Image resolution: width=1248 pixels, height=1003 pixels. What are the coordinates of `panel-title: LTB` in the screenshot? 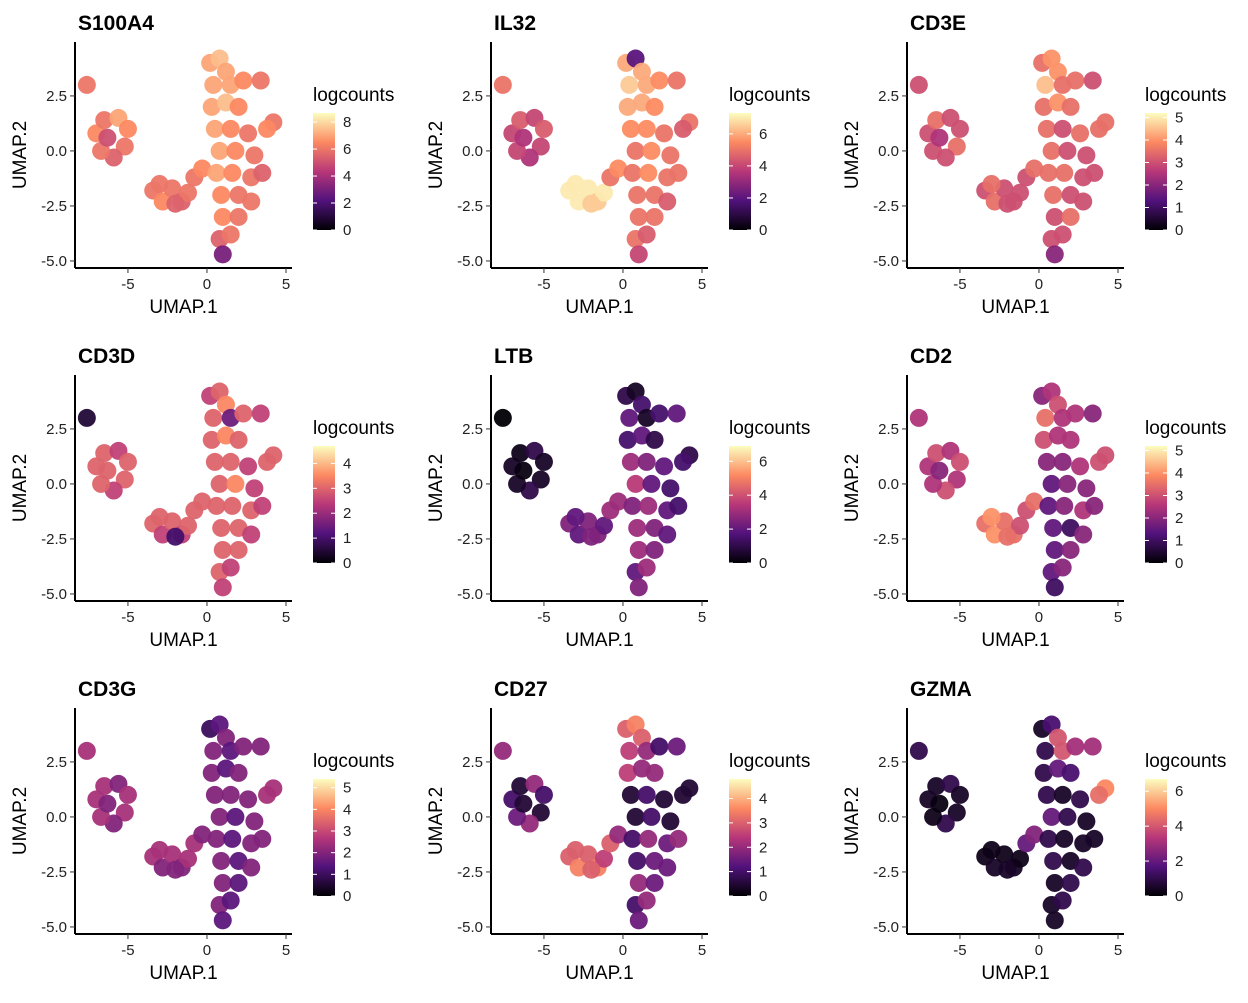 It's located at (513, 356).